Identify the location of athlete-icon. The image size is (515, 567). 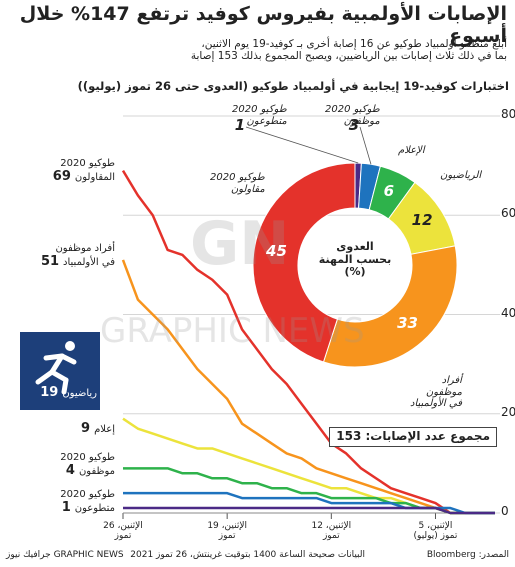
(56, 368).